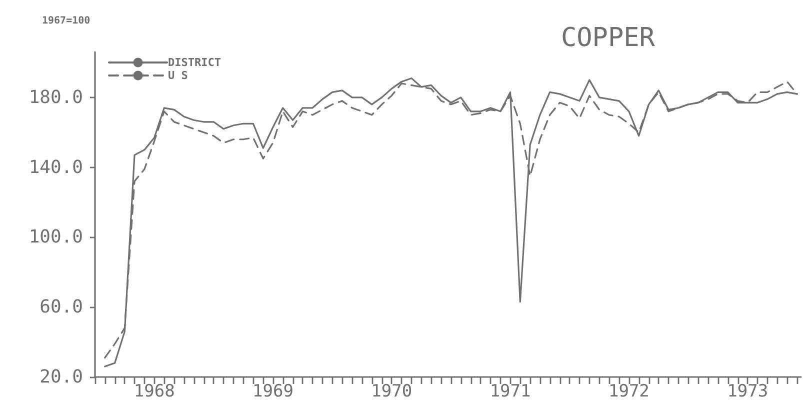 This screenshot has height=408, width=803. I want to click on y-tick-label: 60.0, so click(61, 307).